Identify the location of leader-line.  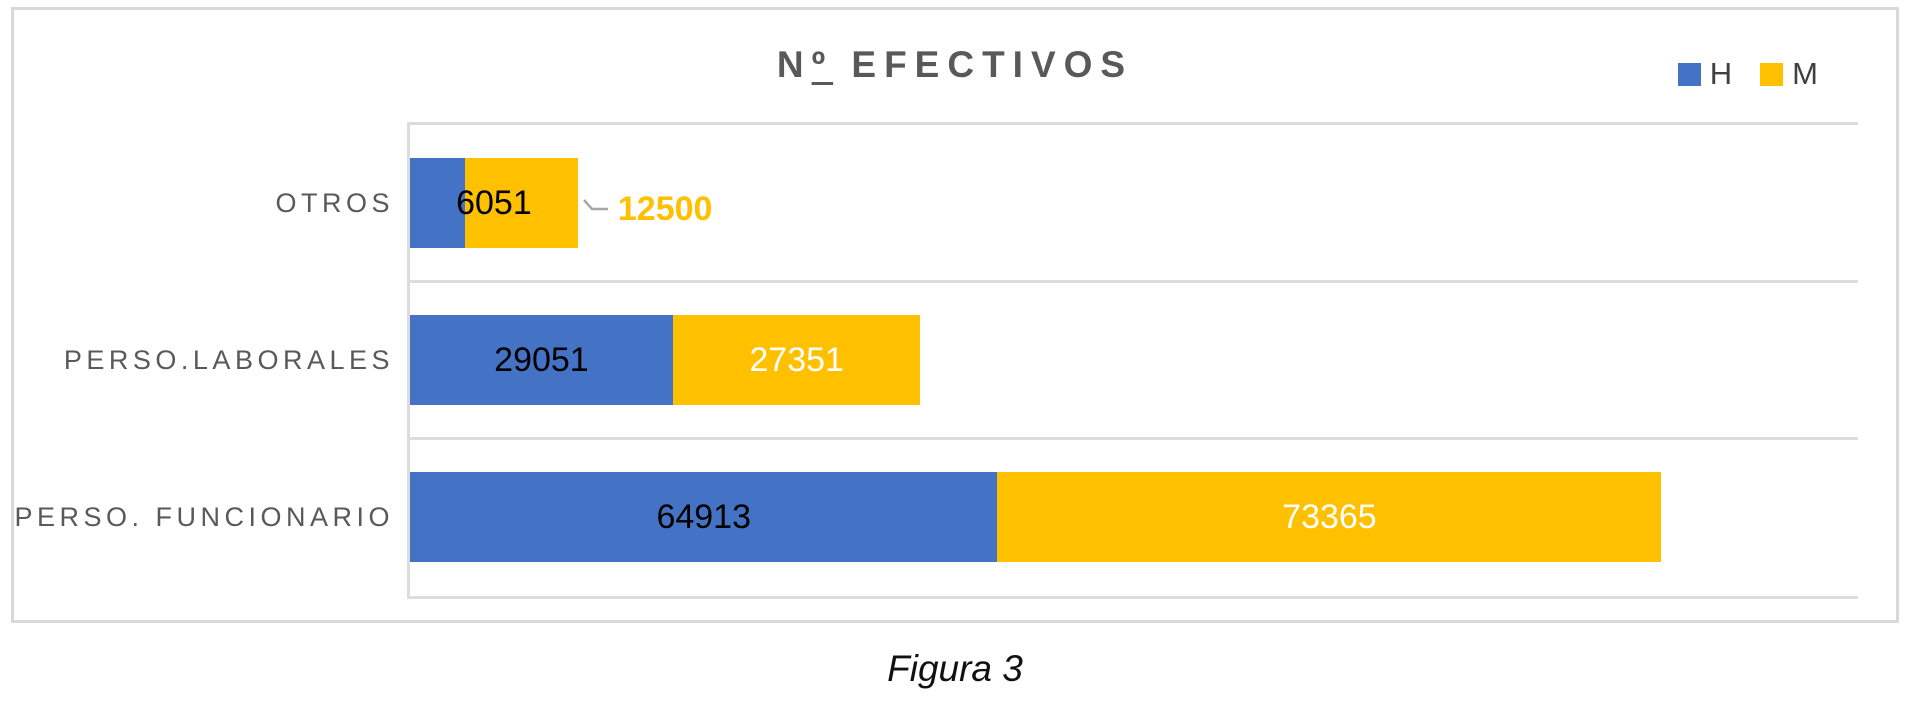
(595, 205).